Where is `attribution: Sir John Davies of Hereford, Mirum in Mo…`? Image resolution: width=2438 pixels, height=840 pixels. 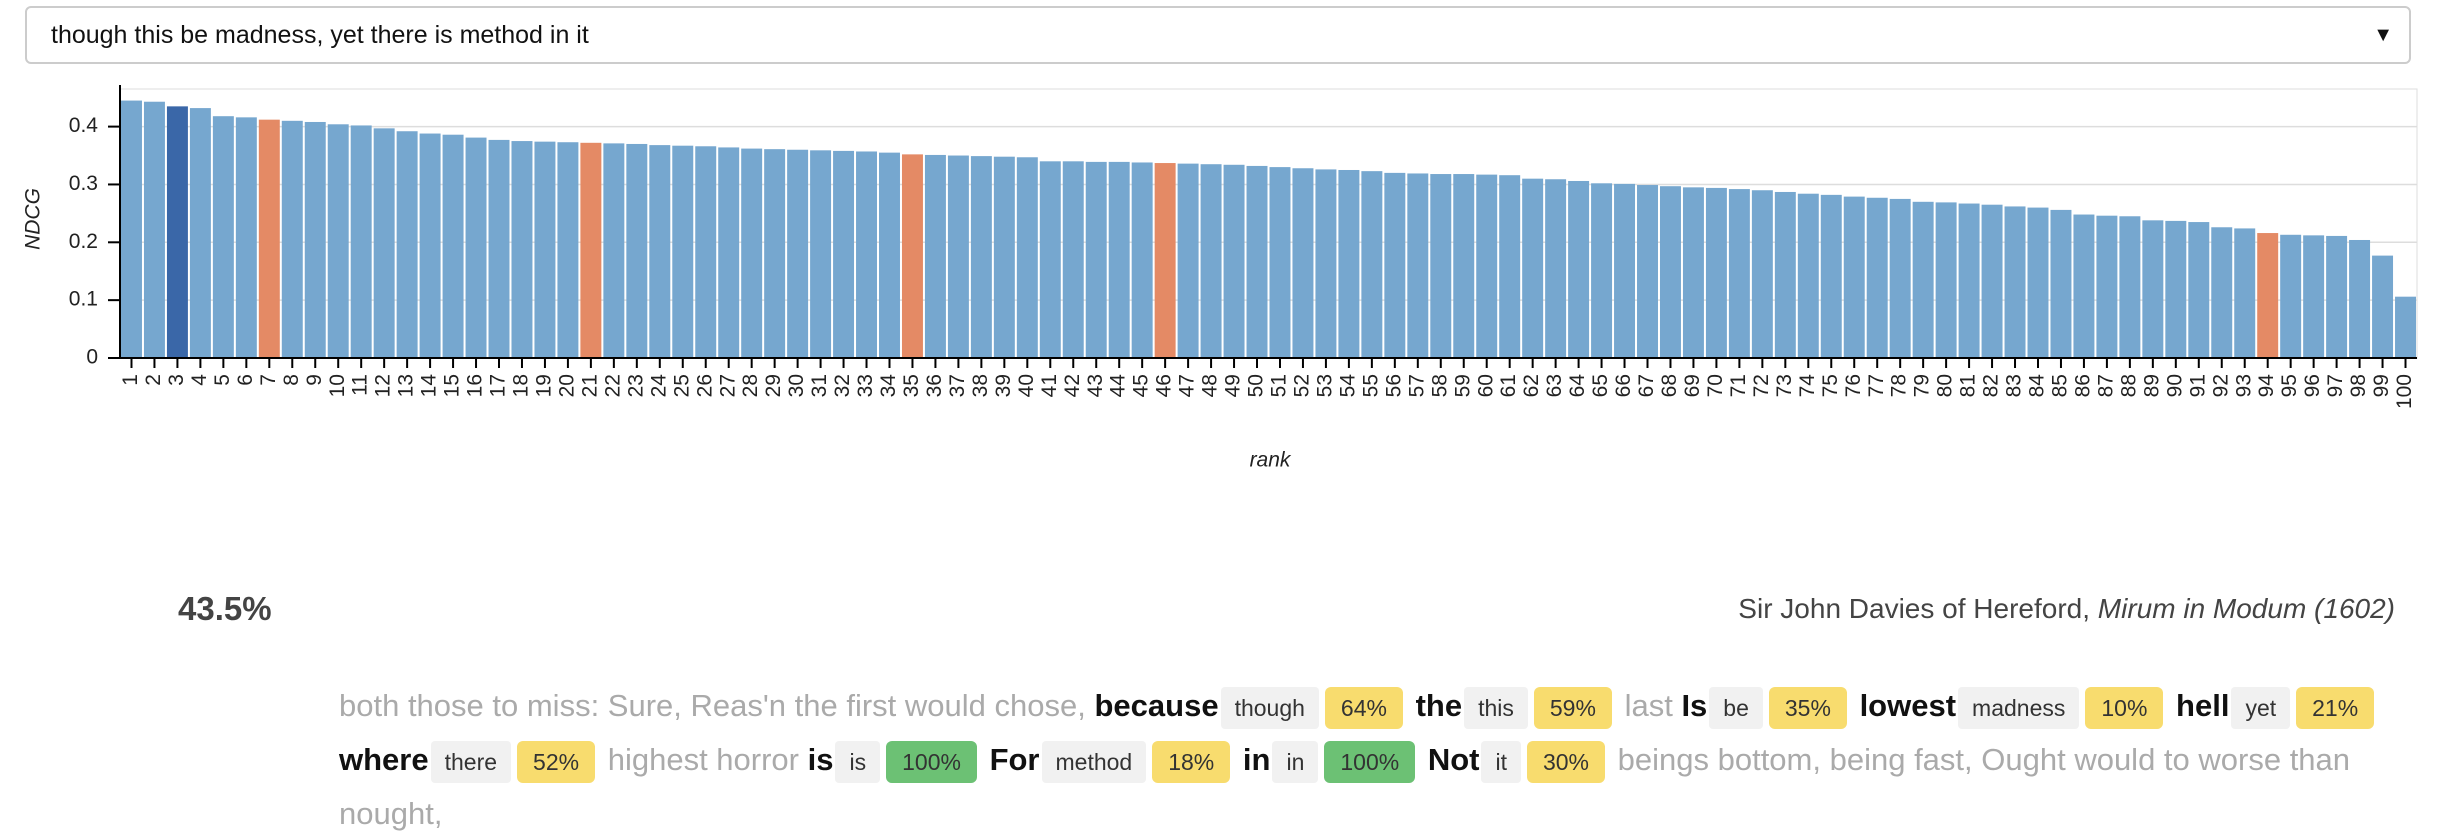
attribution: Sir John Davies of Hereford, Mirum in Mo… is located at coordinates (2066, 609).